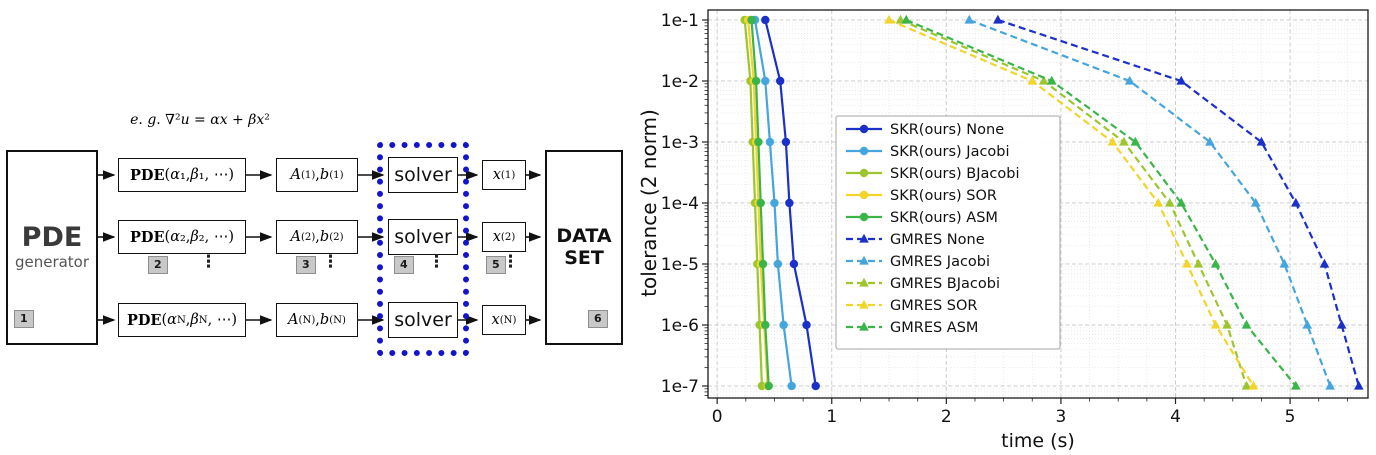 The image size is (1376, 455). I want to click on svg-text: SKR(ours) ASM, so click(944, 218).